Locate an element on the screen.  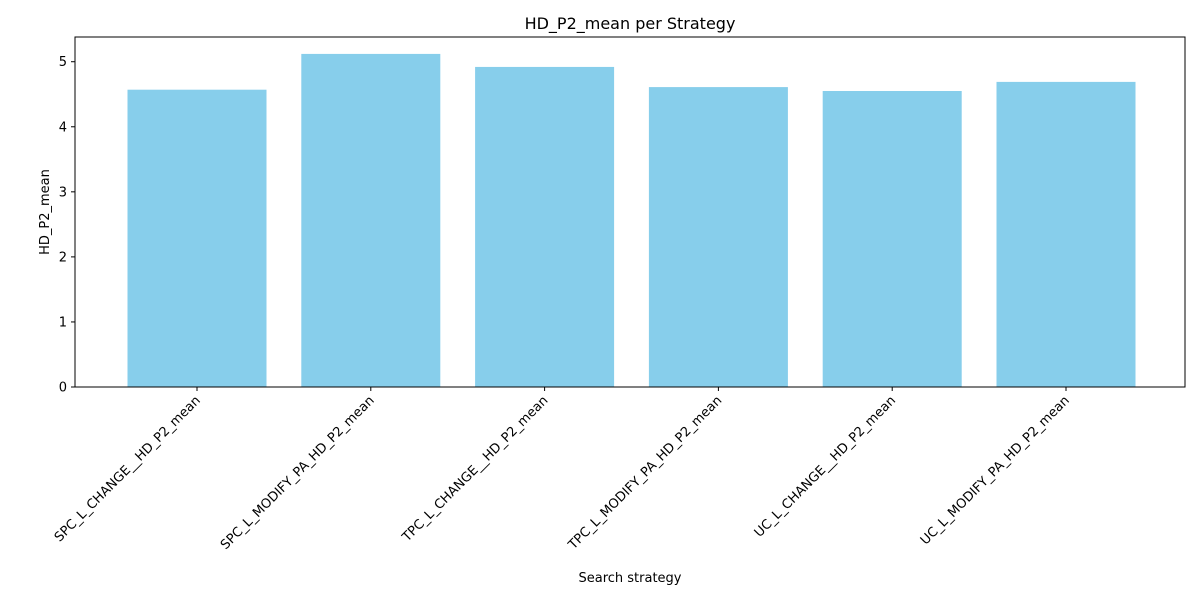
y-tick-label: 5 is located at coordinates (63, 62).